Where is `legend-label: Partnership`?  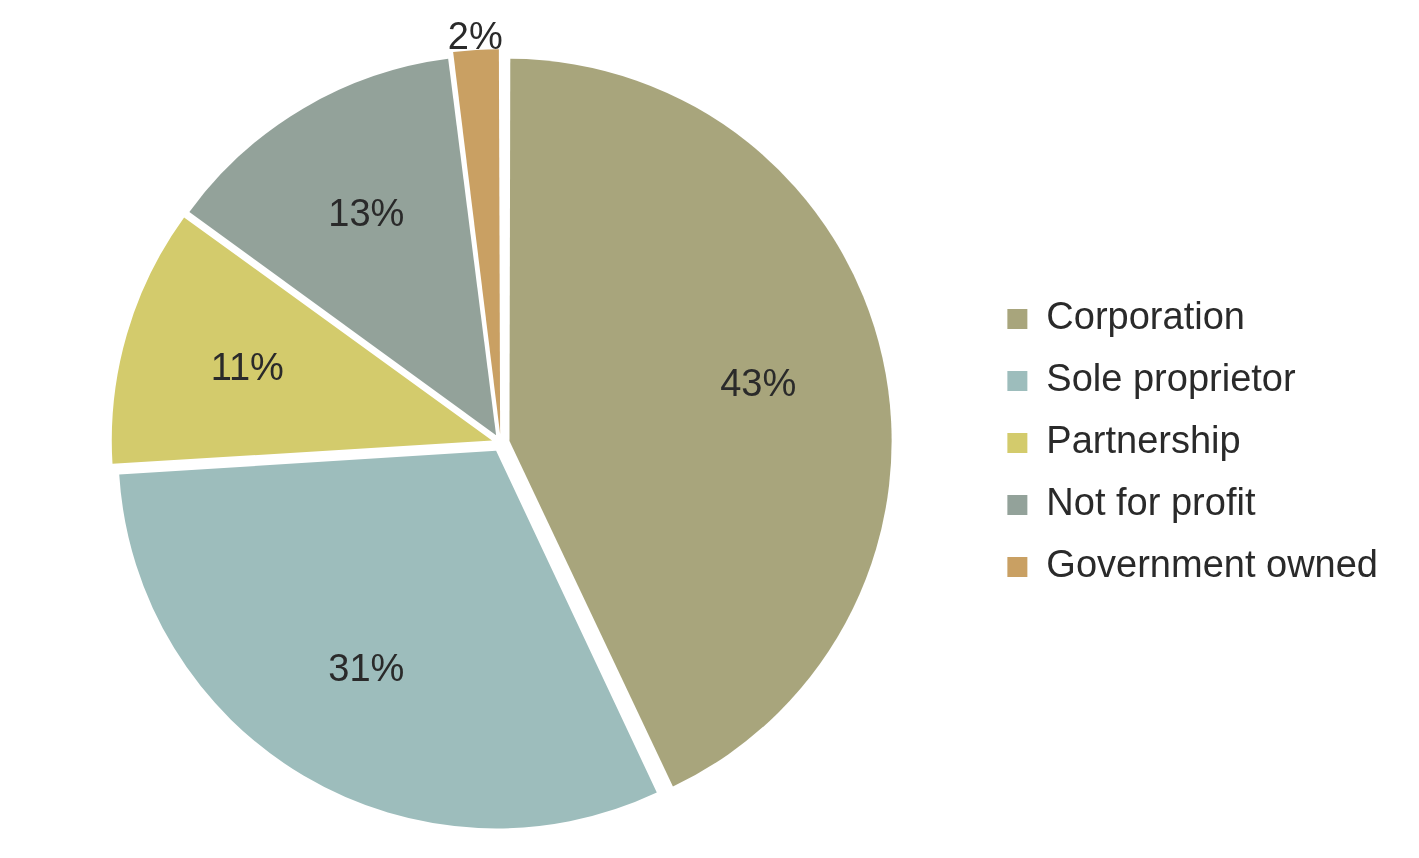
legend-label: Partnership is located at coordinates (1143, 440).